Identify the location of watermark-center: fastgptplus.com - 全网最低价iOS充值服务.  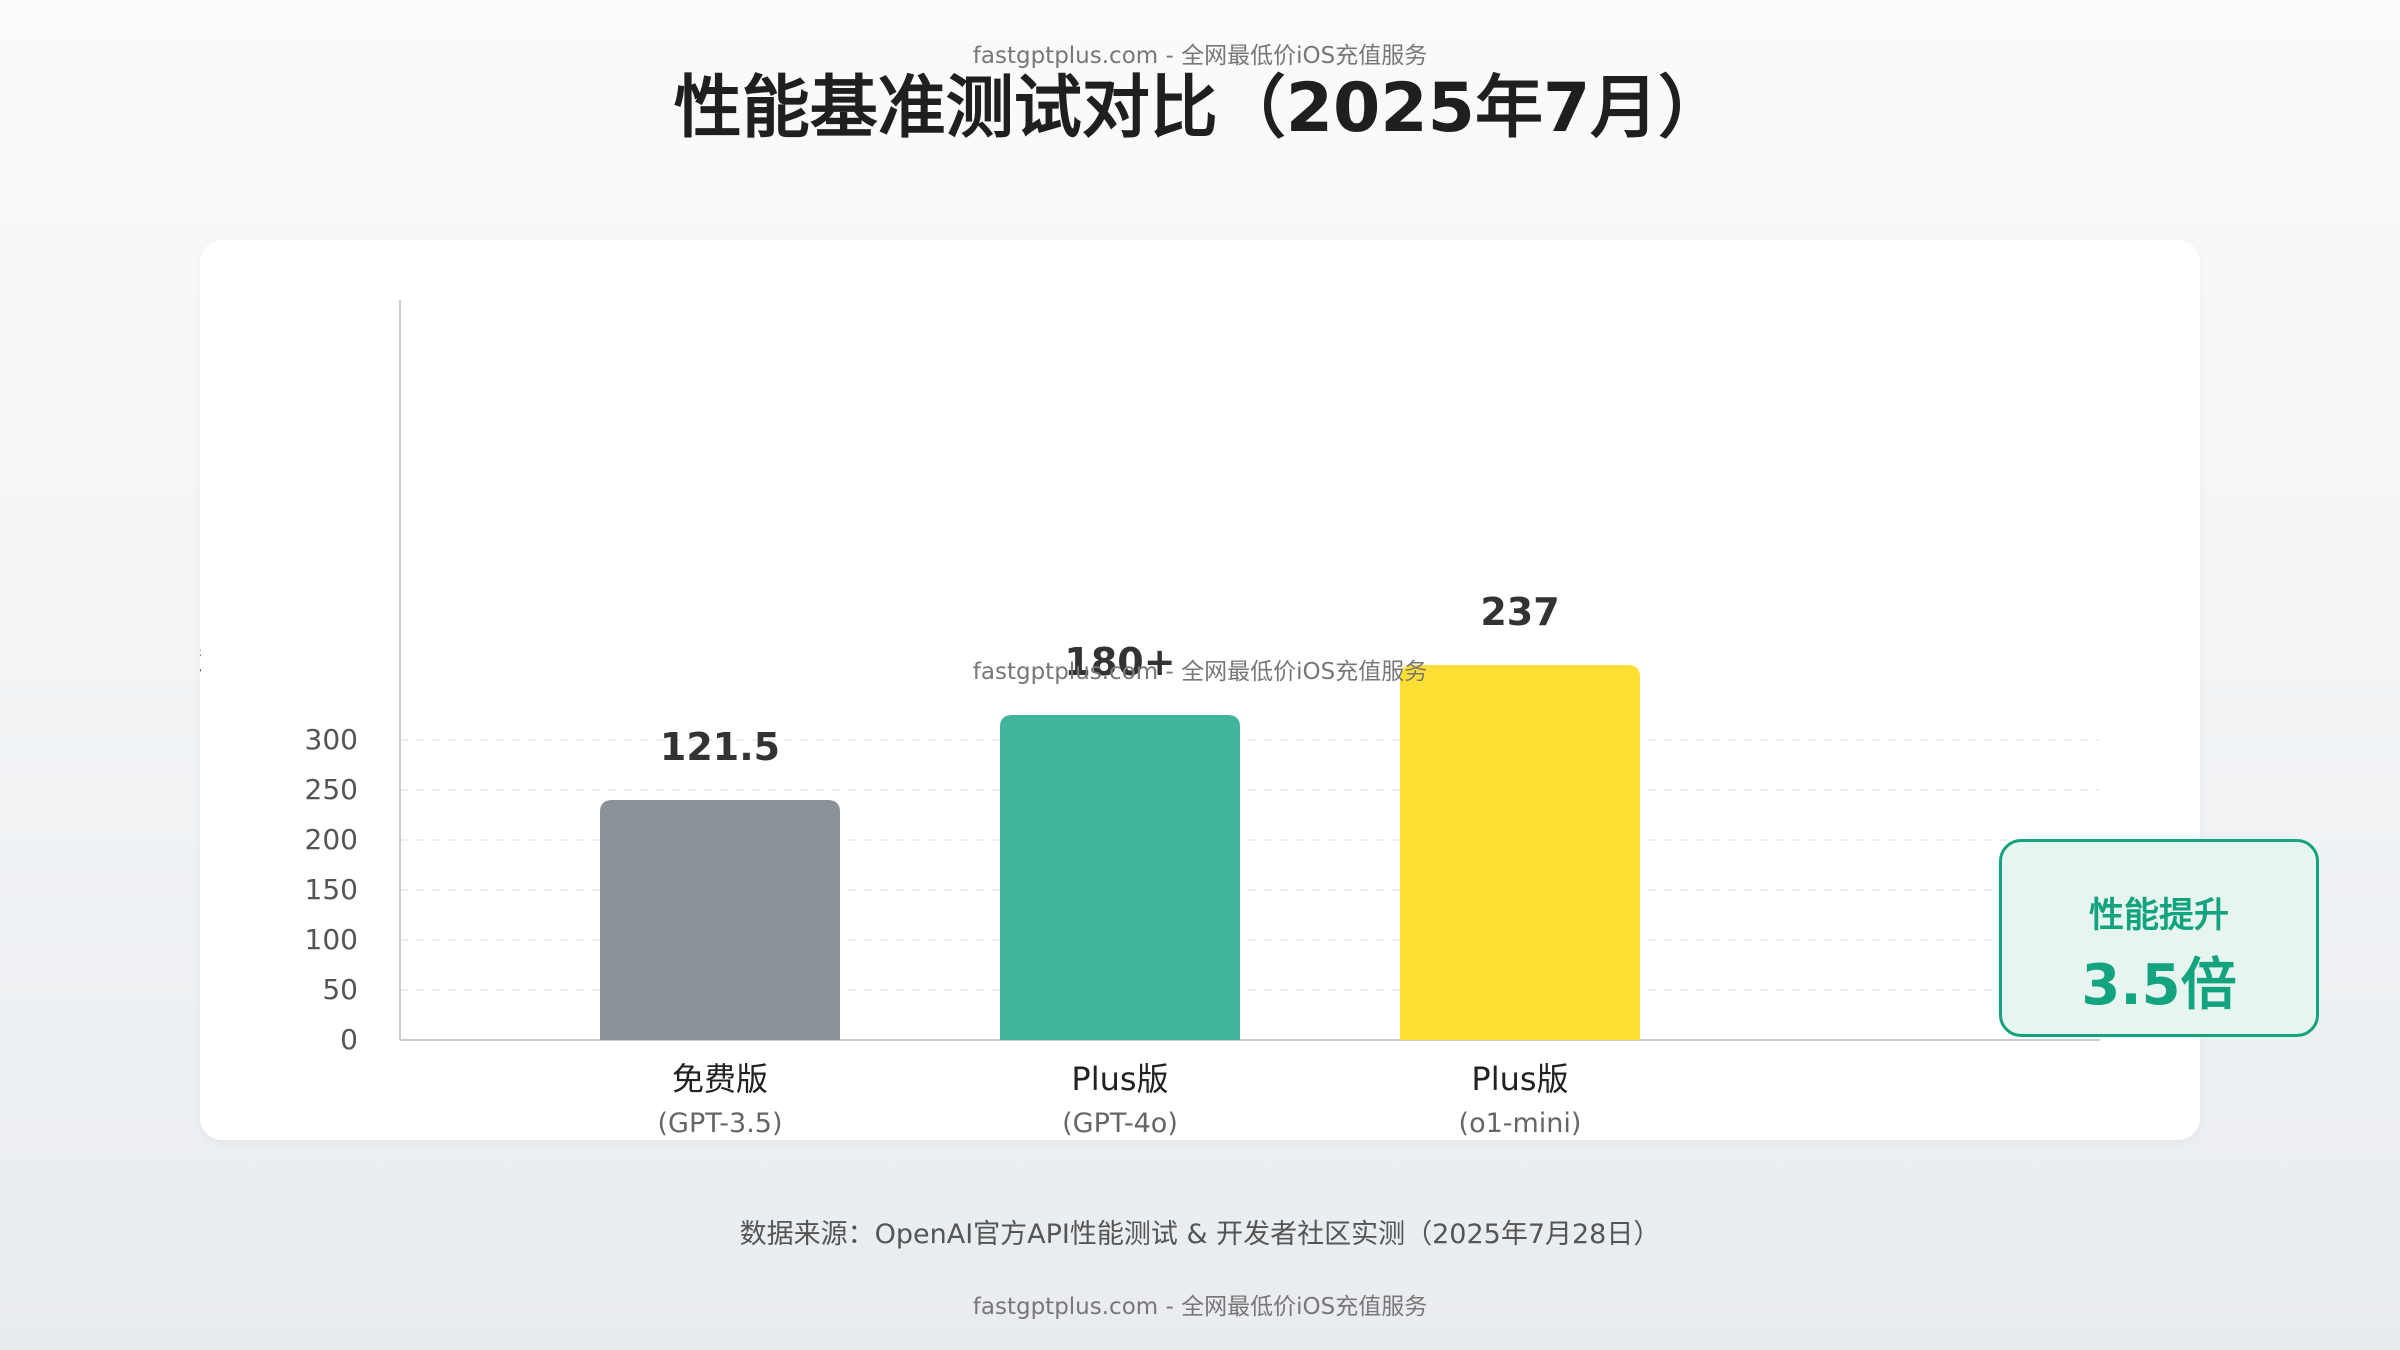
(1200, 672).